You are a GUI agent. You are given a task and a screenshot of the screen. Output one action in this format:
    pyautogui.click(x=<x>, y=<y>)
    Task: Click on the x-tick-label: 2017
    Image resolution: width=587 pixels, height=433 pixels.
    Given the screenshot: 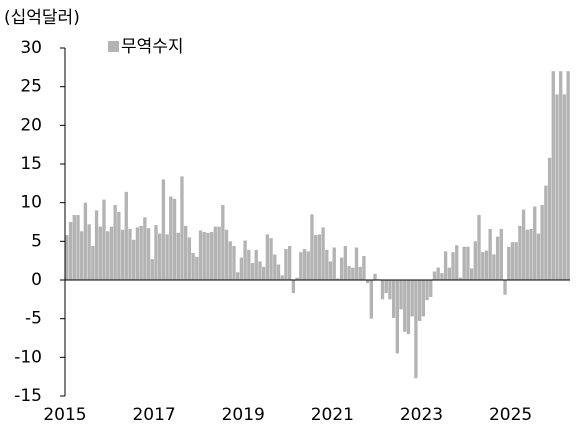 What is the action you would take?
    pyautogui.click(x=153, y=415)
    